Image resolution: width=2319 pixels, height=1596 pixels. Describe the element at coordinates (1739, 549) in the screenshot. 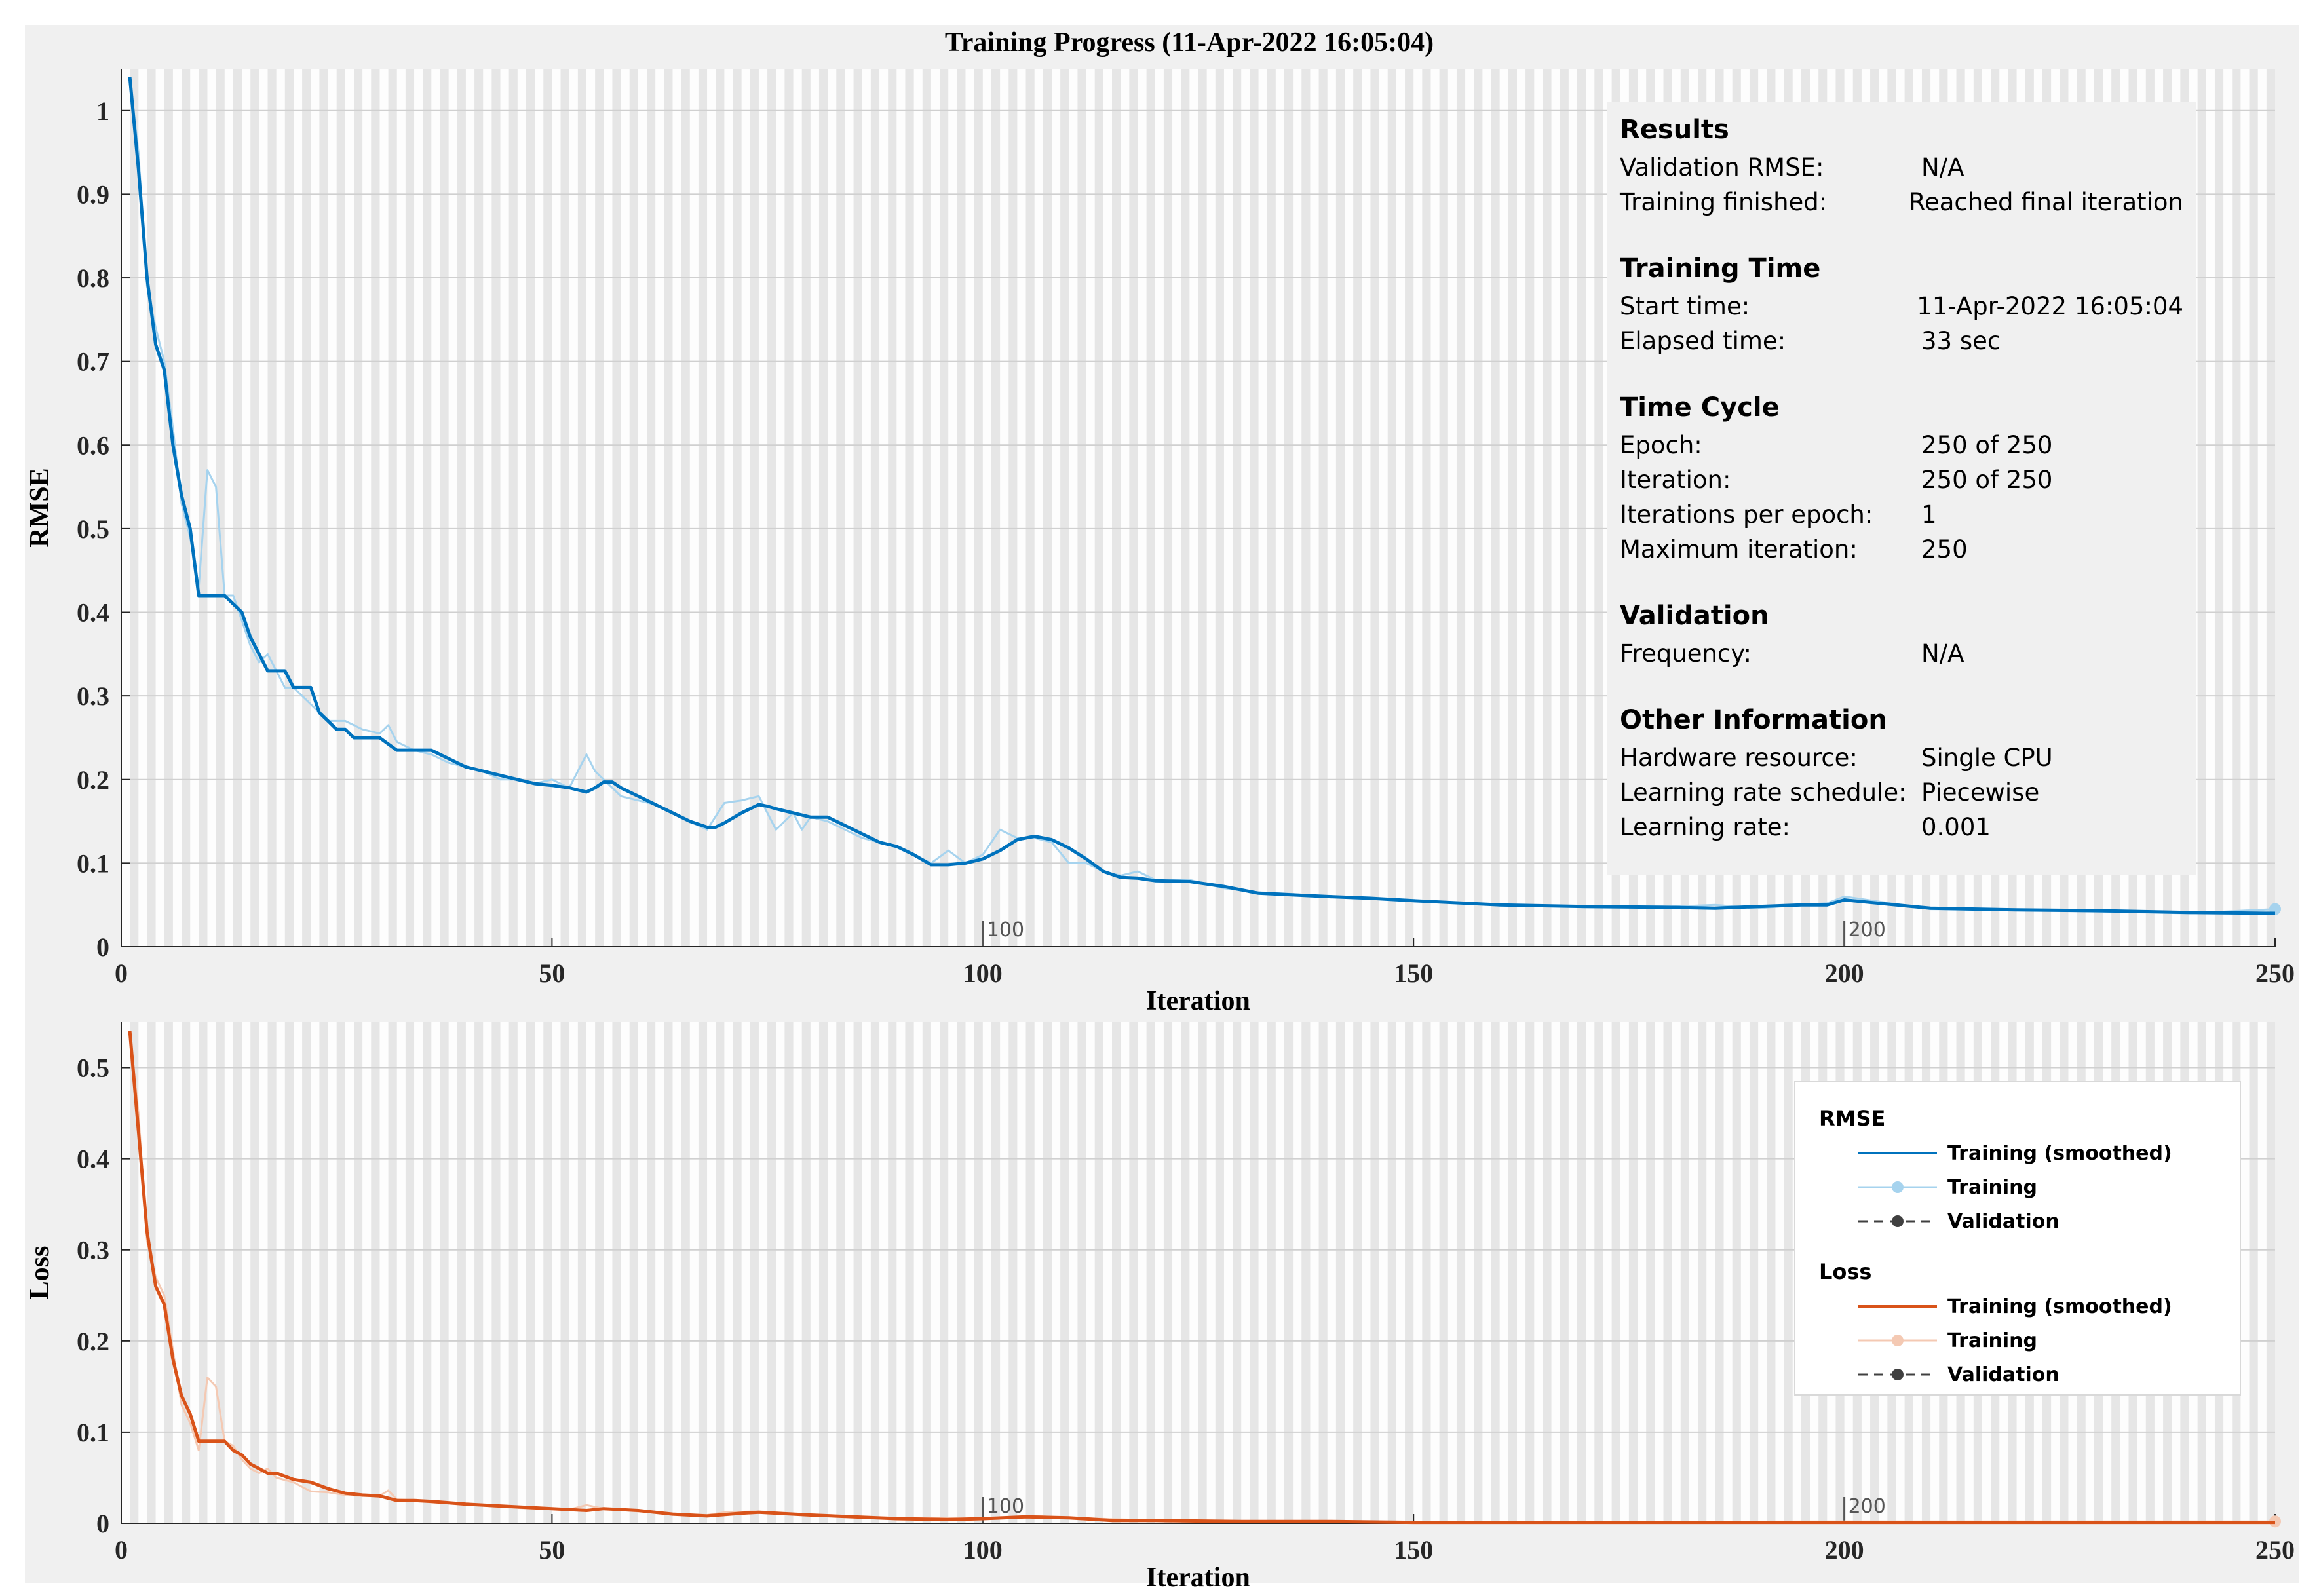

I see `info-key: Maximum iteration:` at that location.